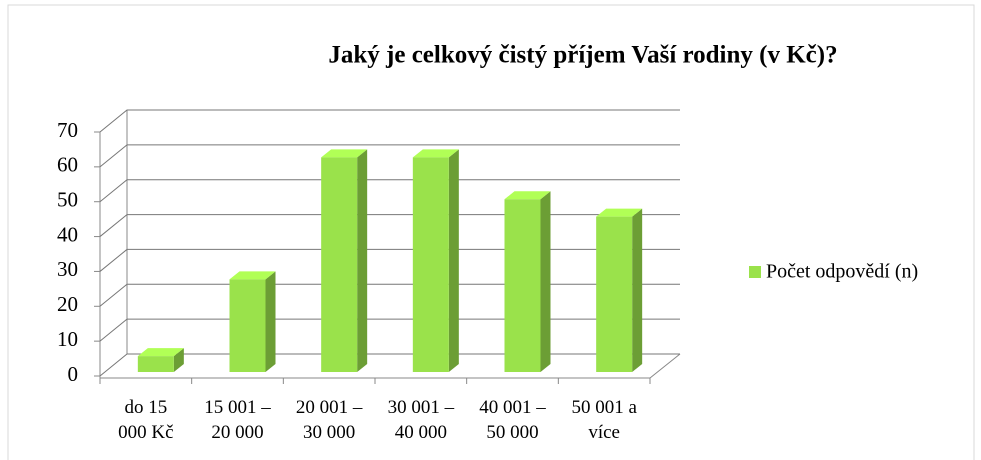 The image size is (981, 460). What do you see at coordinates (421, 420) in the screenshot?
I see `x-tick-label: 30 001 – 40 000` at bounding box center [421, 420].